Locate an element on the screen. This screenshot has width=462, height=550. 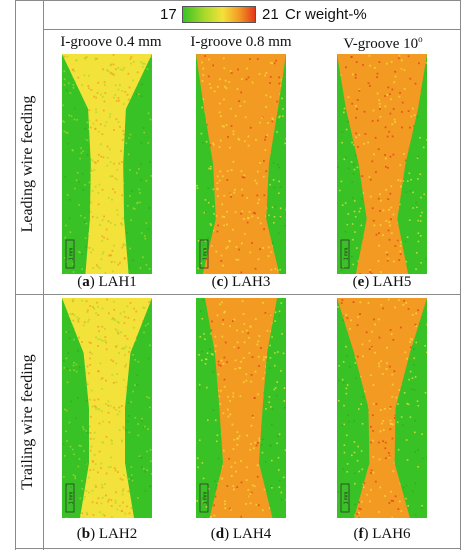
caption-lah3: (c) LAH3 is located at coordinates (241, 282).